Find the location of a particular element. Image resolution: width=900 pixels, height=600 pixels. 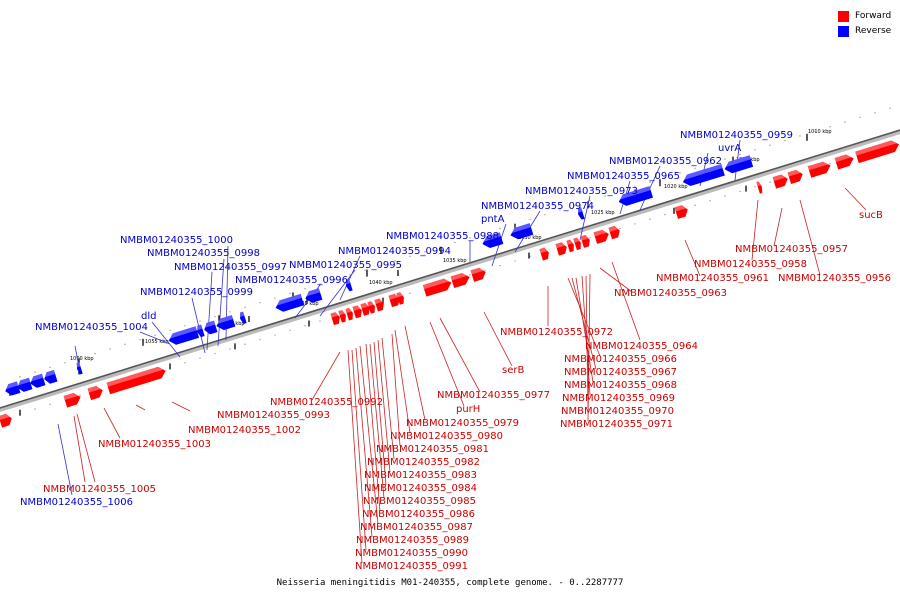

gene-label-reverse: NMBM01240355_1000 is located at coordinates (176, 240).